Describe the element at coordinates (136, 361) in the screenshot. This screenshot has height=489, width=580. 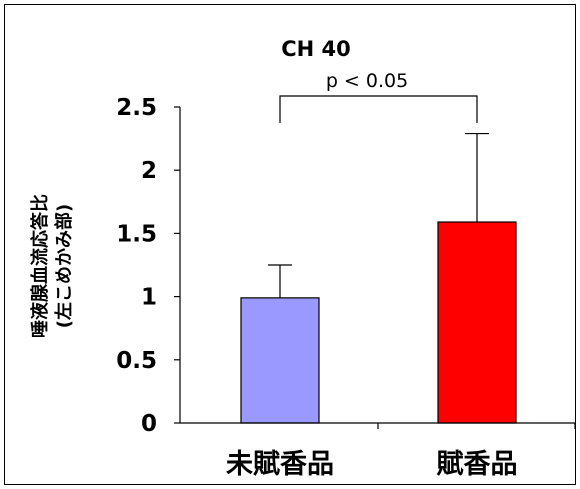
I see `y-tick-label: 0.5` at that location.